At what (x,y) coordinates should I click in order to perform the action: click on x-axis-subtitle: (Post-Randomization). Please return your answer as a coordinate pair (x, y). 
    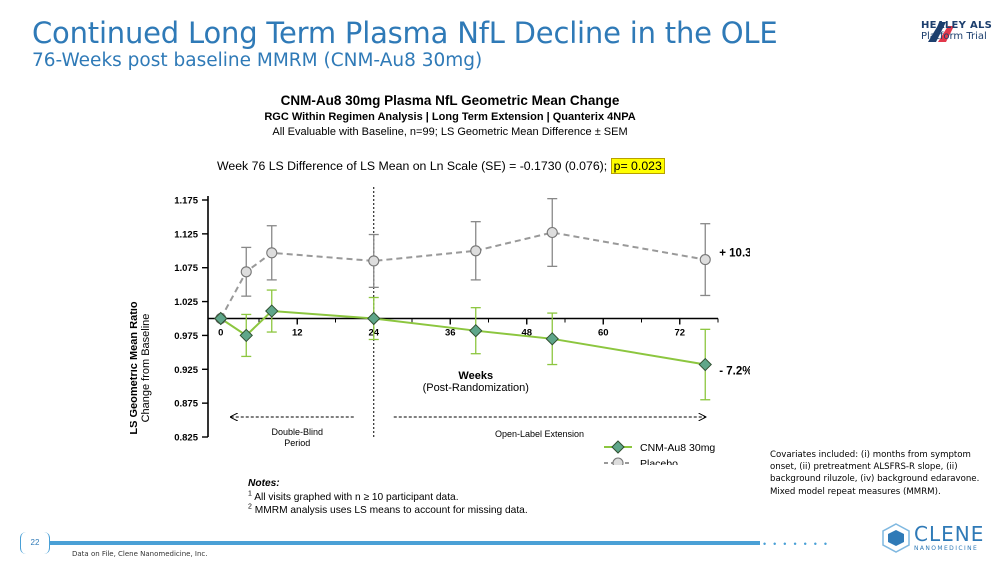
    Looking at the image, I should click on (476, 388).